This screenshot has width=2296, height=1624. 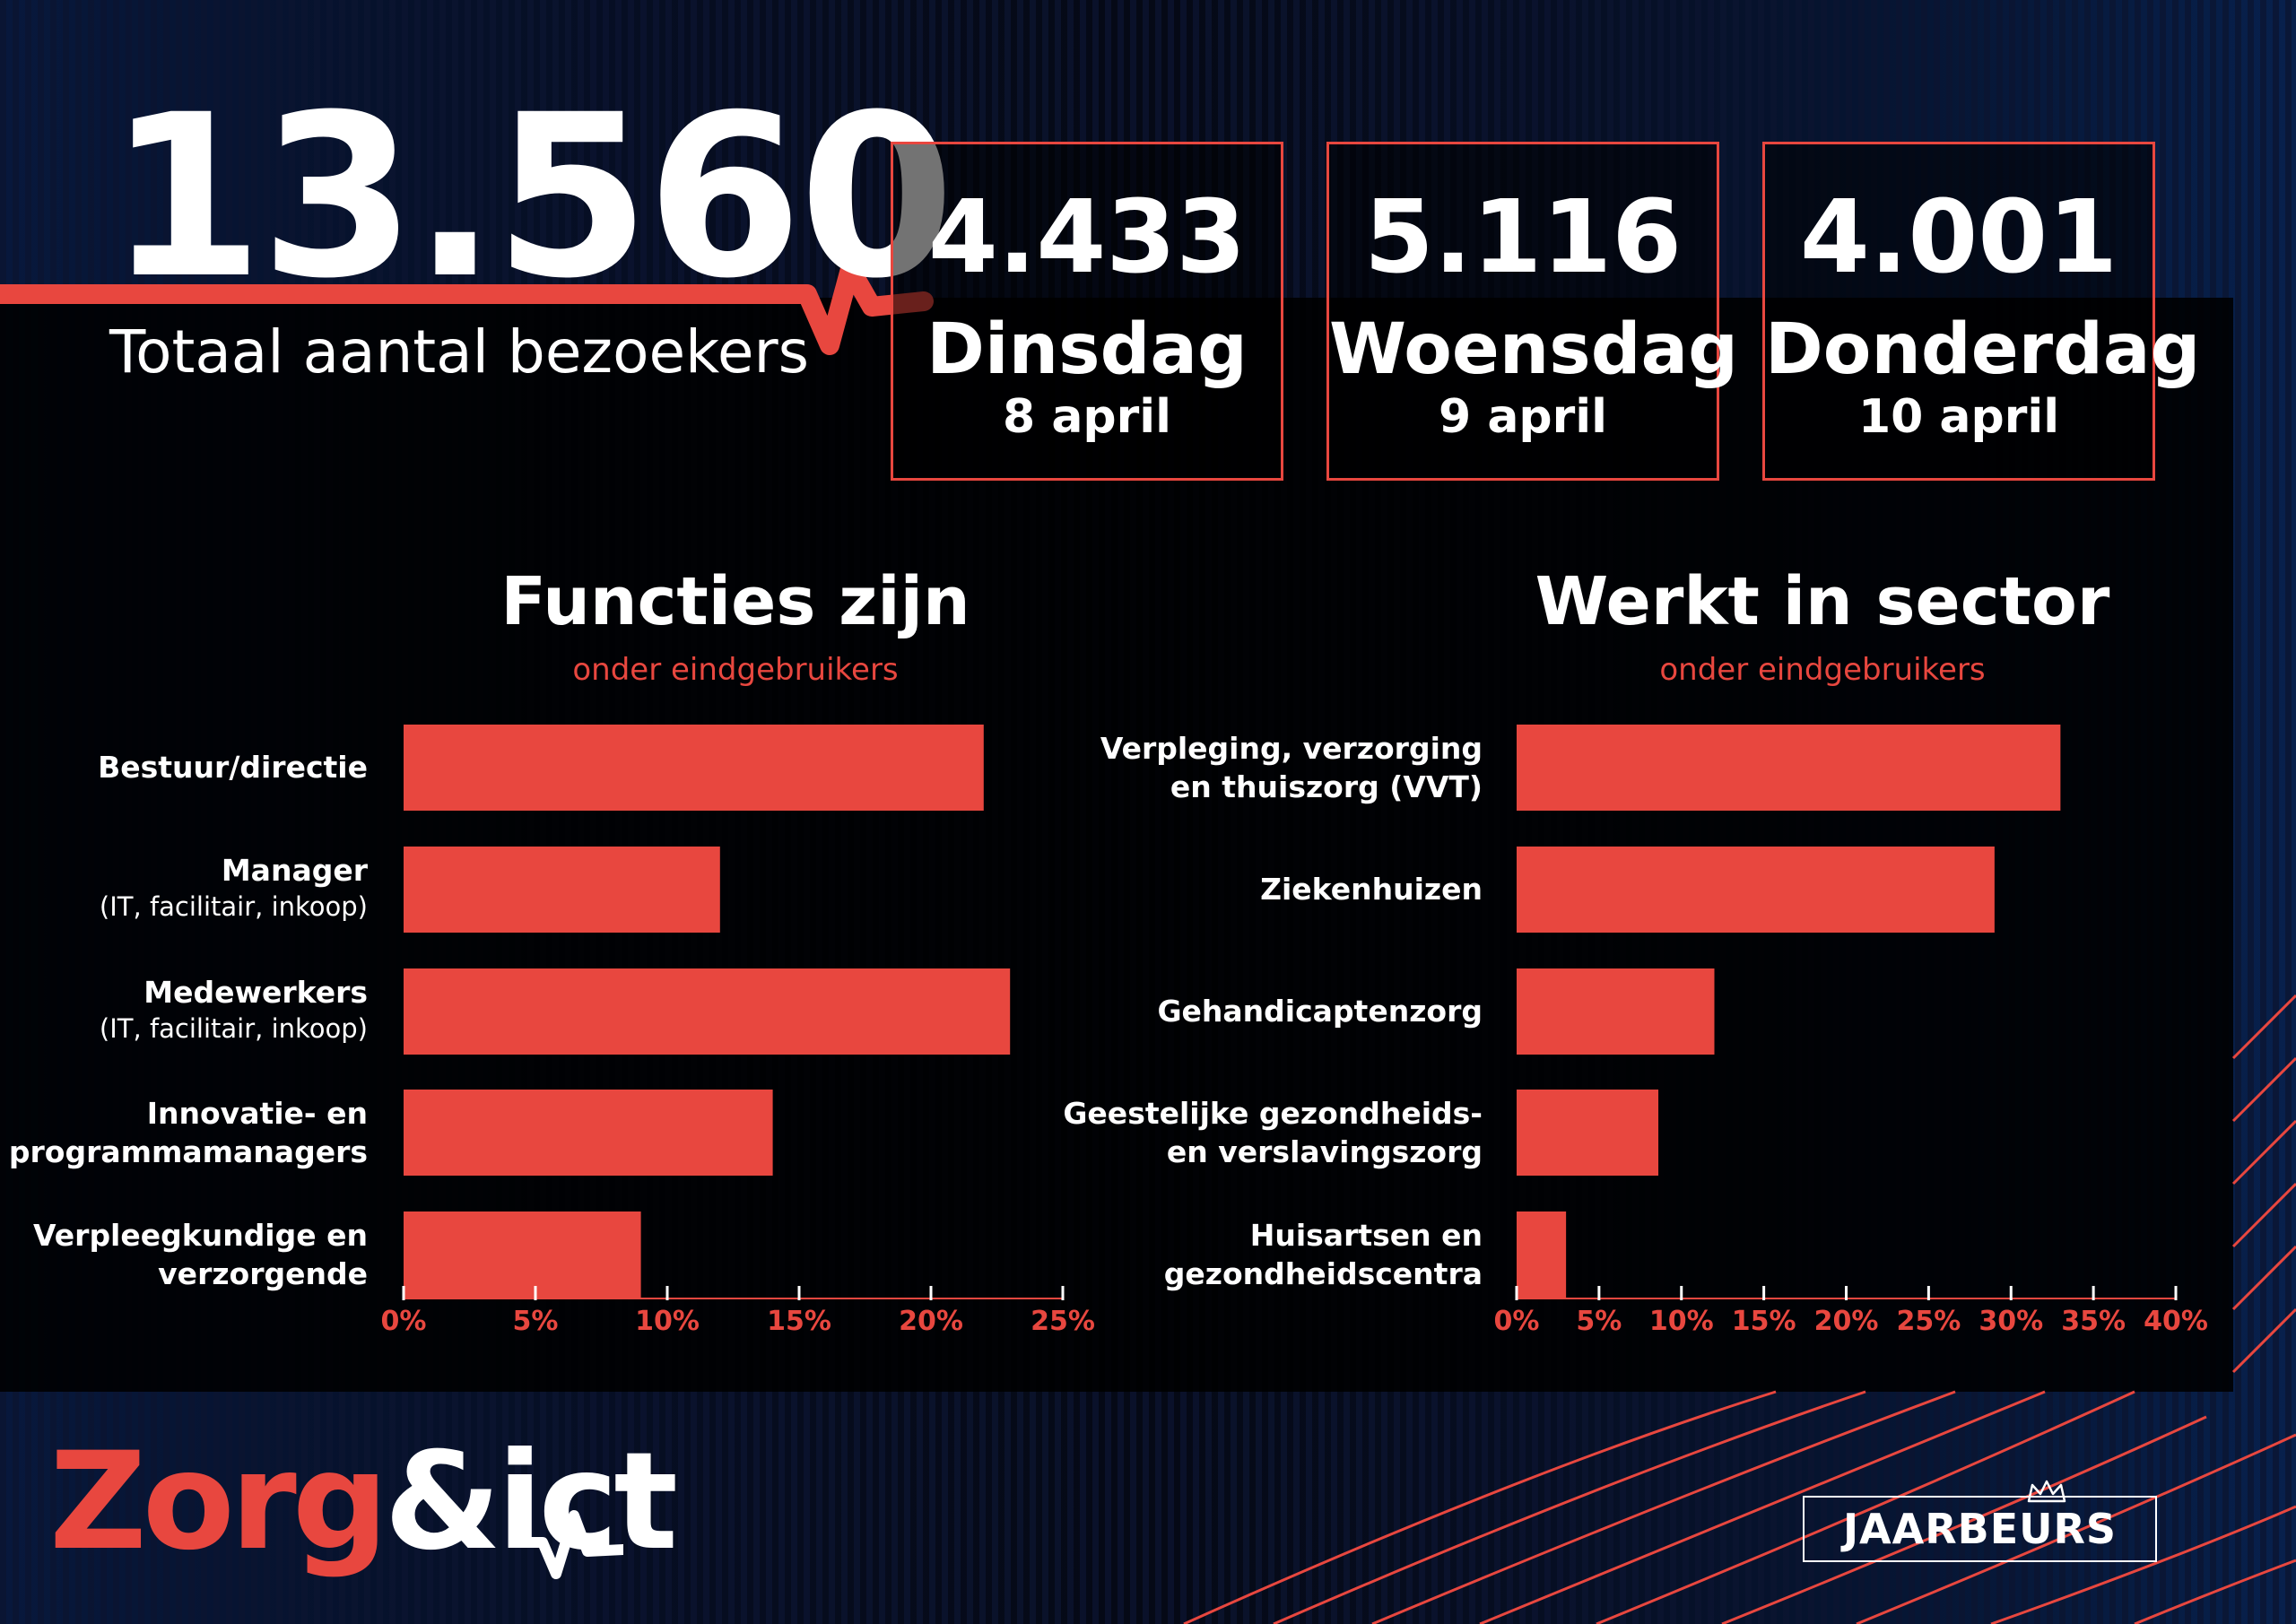 I want to click on zorg-ict-logo: Zorg&ict, so click(x=363, y=1502).